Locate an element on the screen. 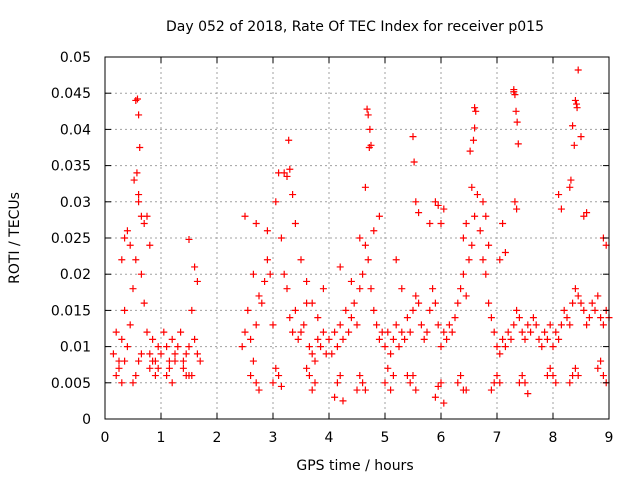  x-tick-label: 9 is located at coordinates (609, 438).